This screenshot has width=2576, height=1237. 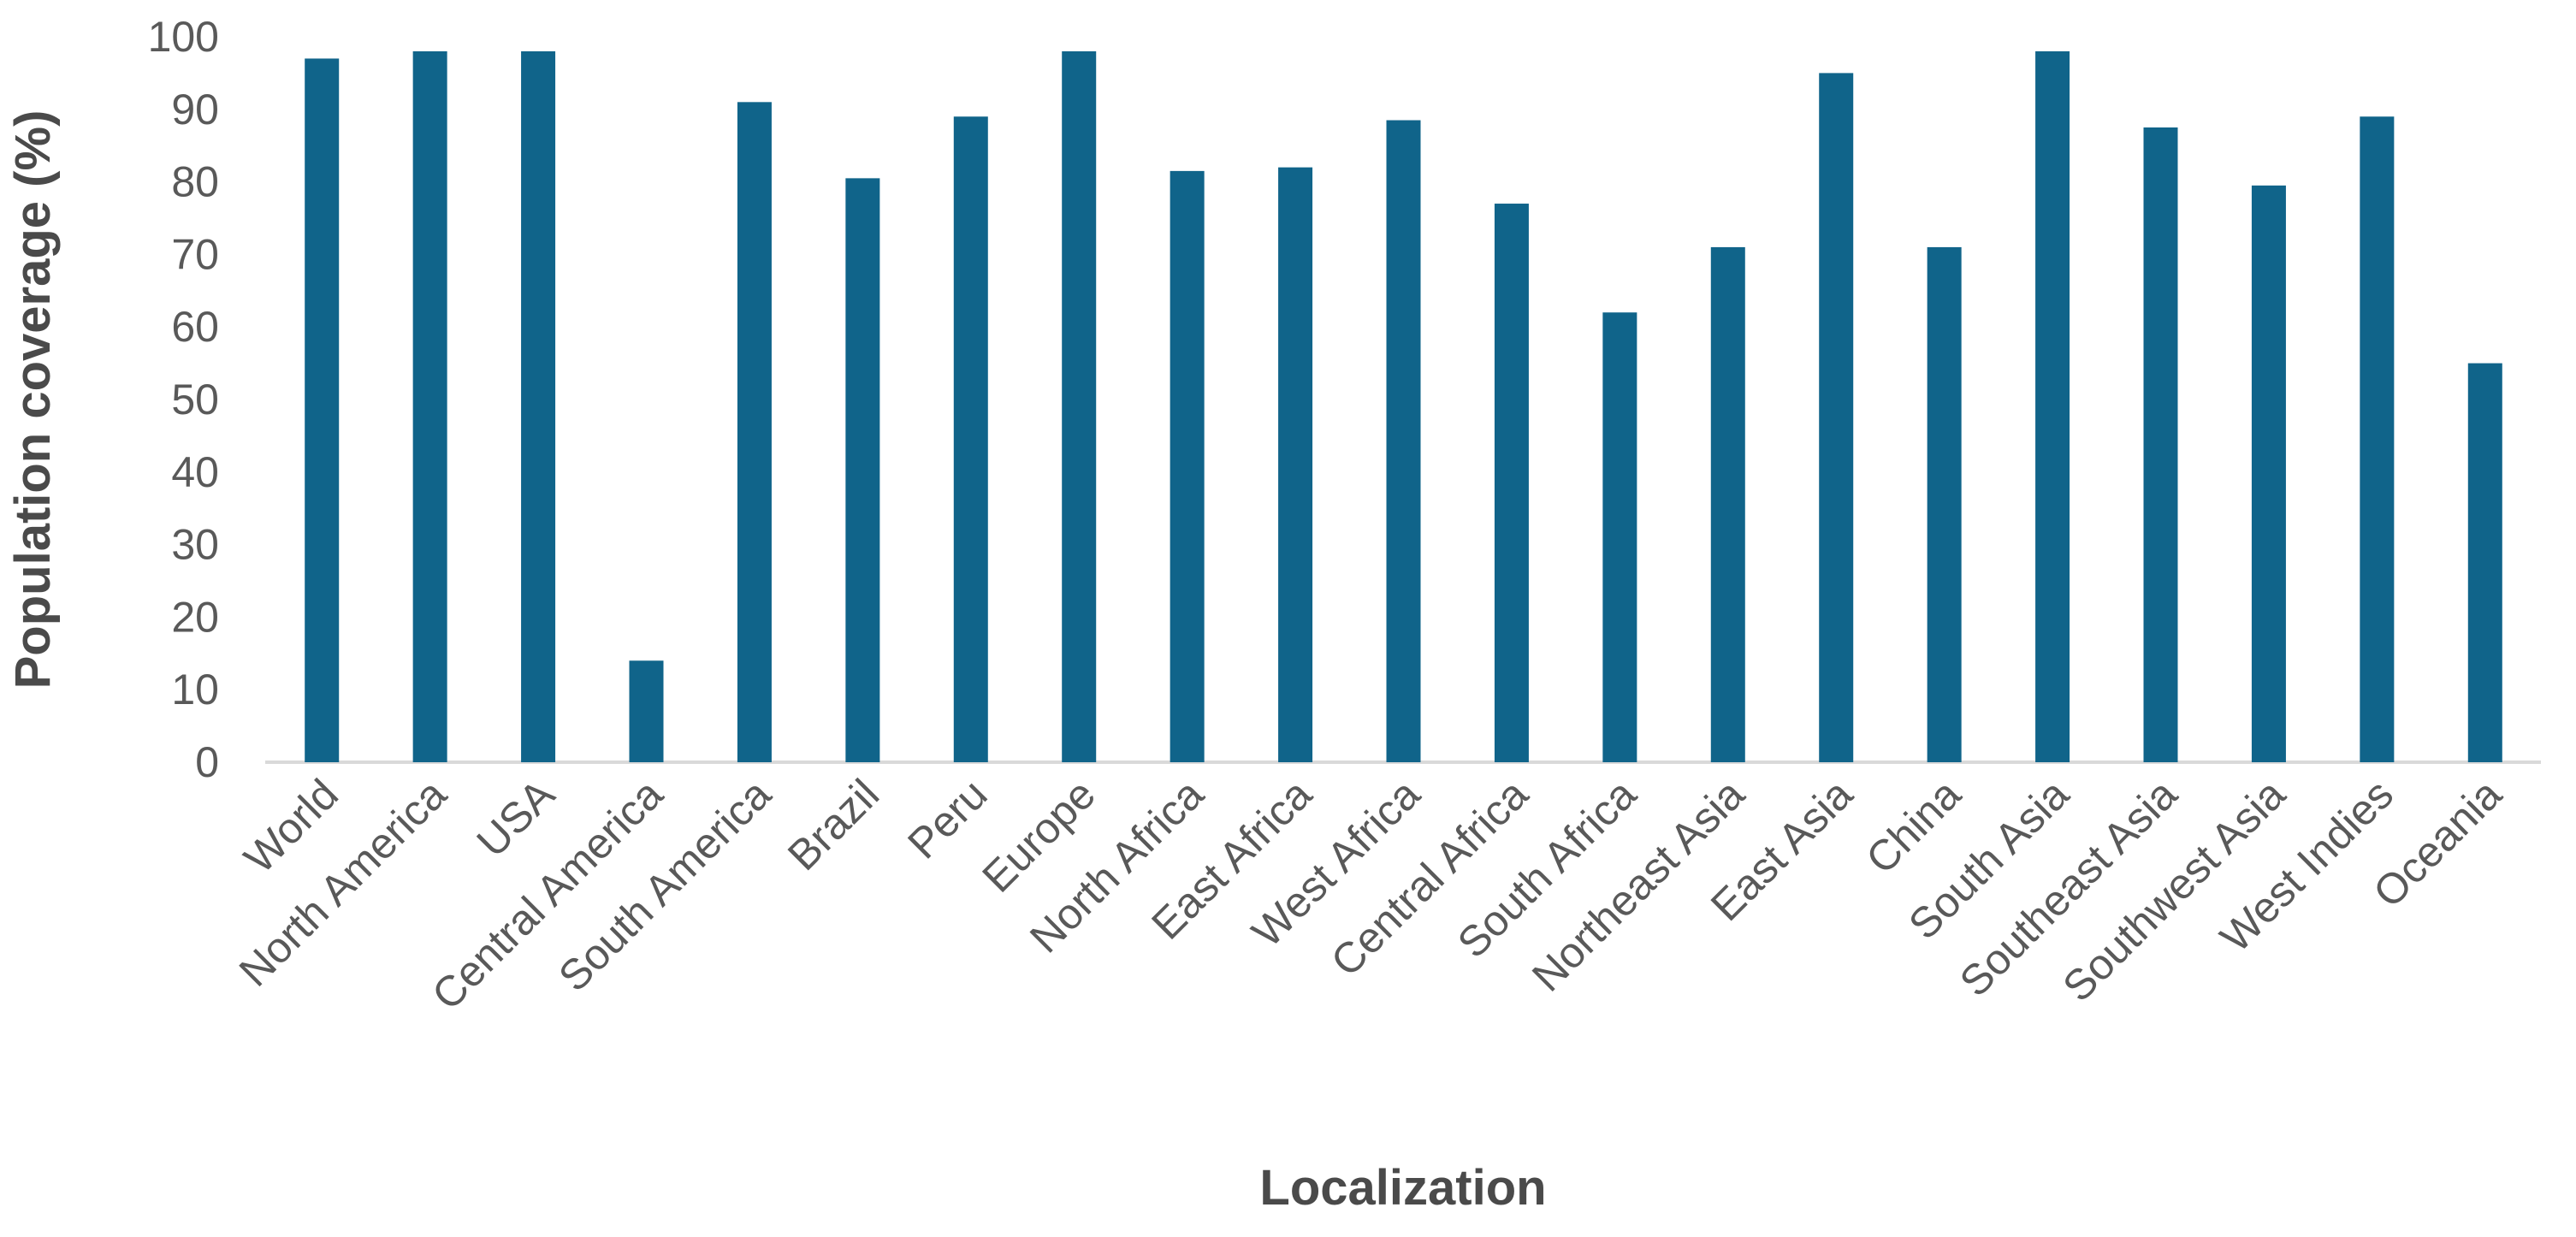 I want to click on bar-east-africa, so click(x=1295, y=464).